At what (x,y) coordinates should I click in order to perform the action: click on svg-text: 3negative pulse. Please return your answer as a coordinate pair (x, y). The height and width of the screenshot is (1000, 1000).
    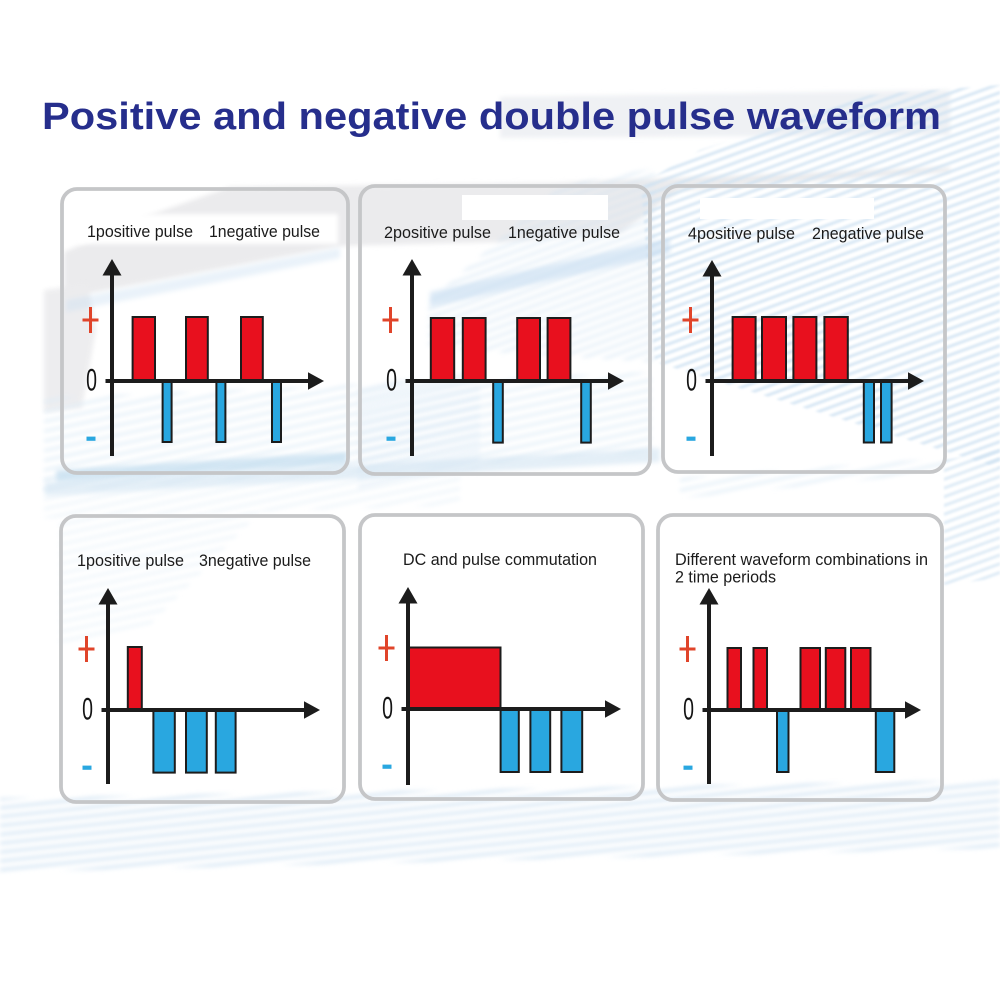
    Looking at the image, I should click on (255, 561).